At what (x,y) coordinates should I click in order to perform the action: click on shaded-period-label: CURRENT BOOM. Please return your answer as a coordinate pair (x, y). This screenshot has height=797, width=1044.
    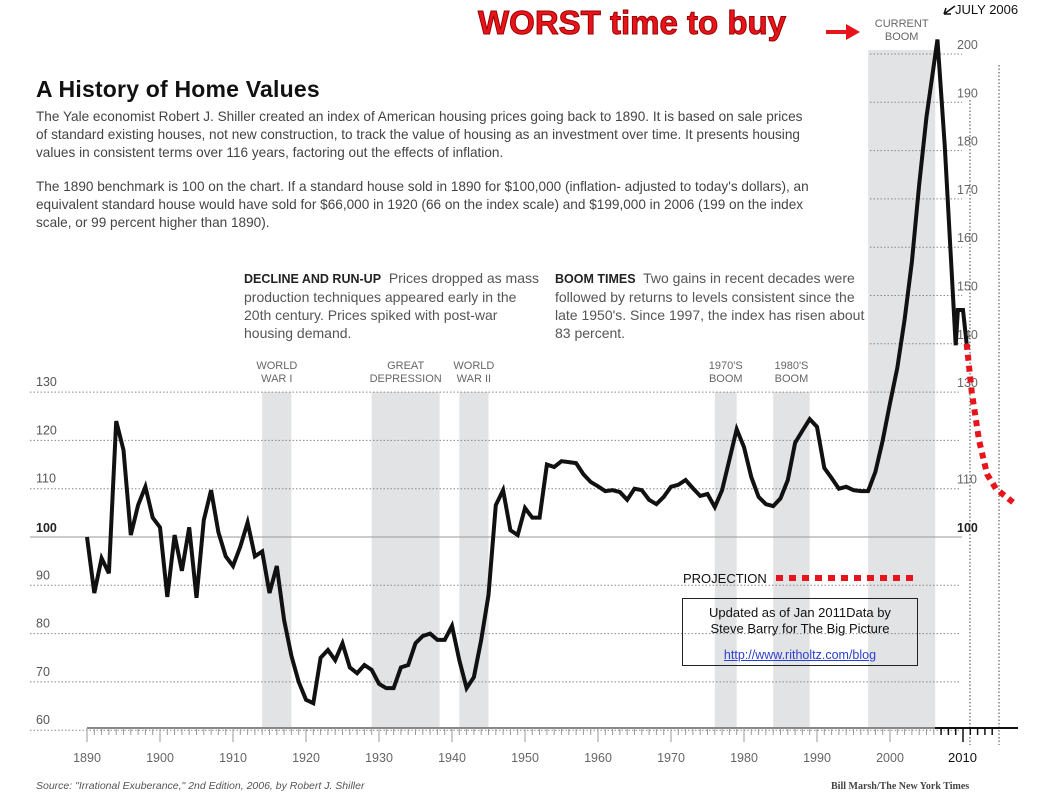
    Looking at the image, I should click on (902, 30).